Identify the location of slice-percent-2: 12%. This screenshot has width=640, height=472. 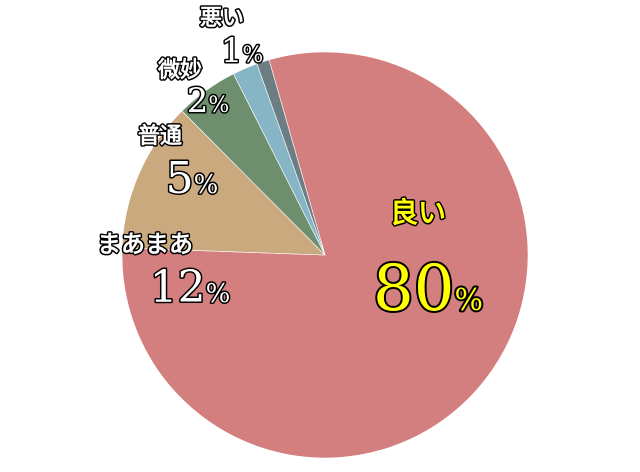
(190, 287).